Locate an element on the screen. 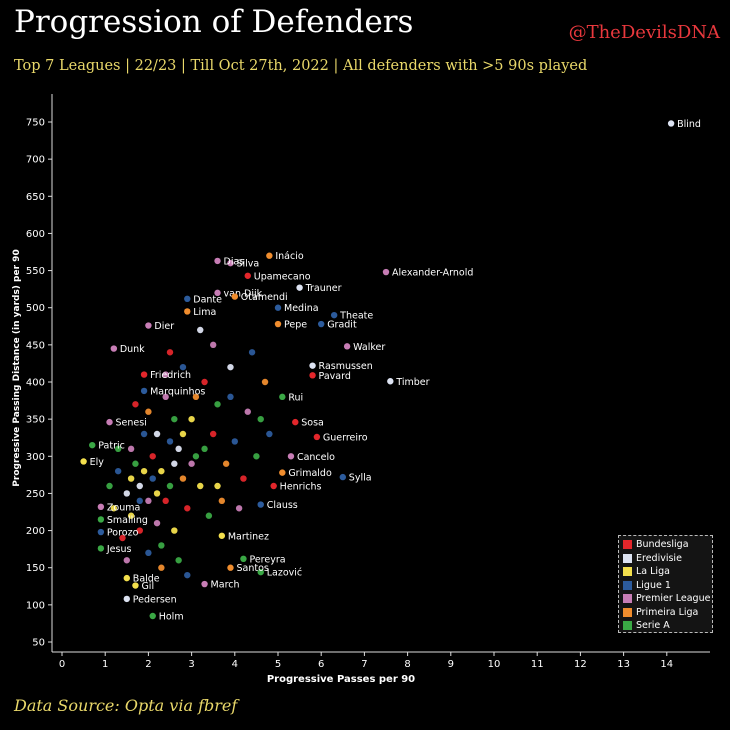 Image resolution: width=730 pixels, height=730 pixels. point-label: Gil is located at coordinates (147, 586).